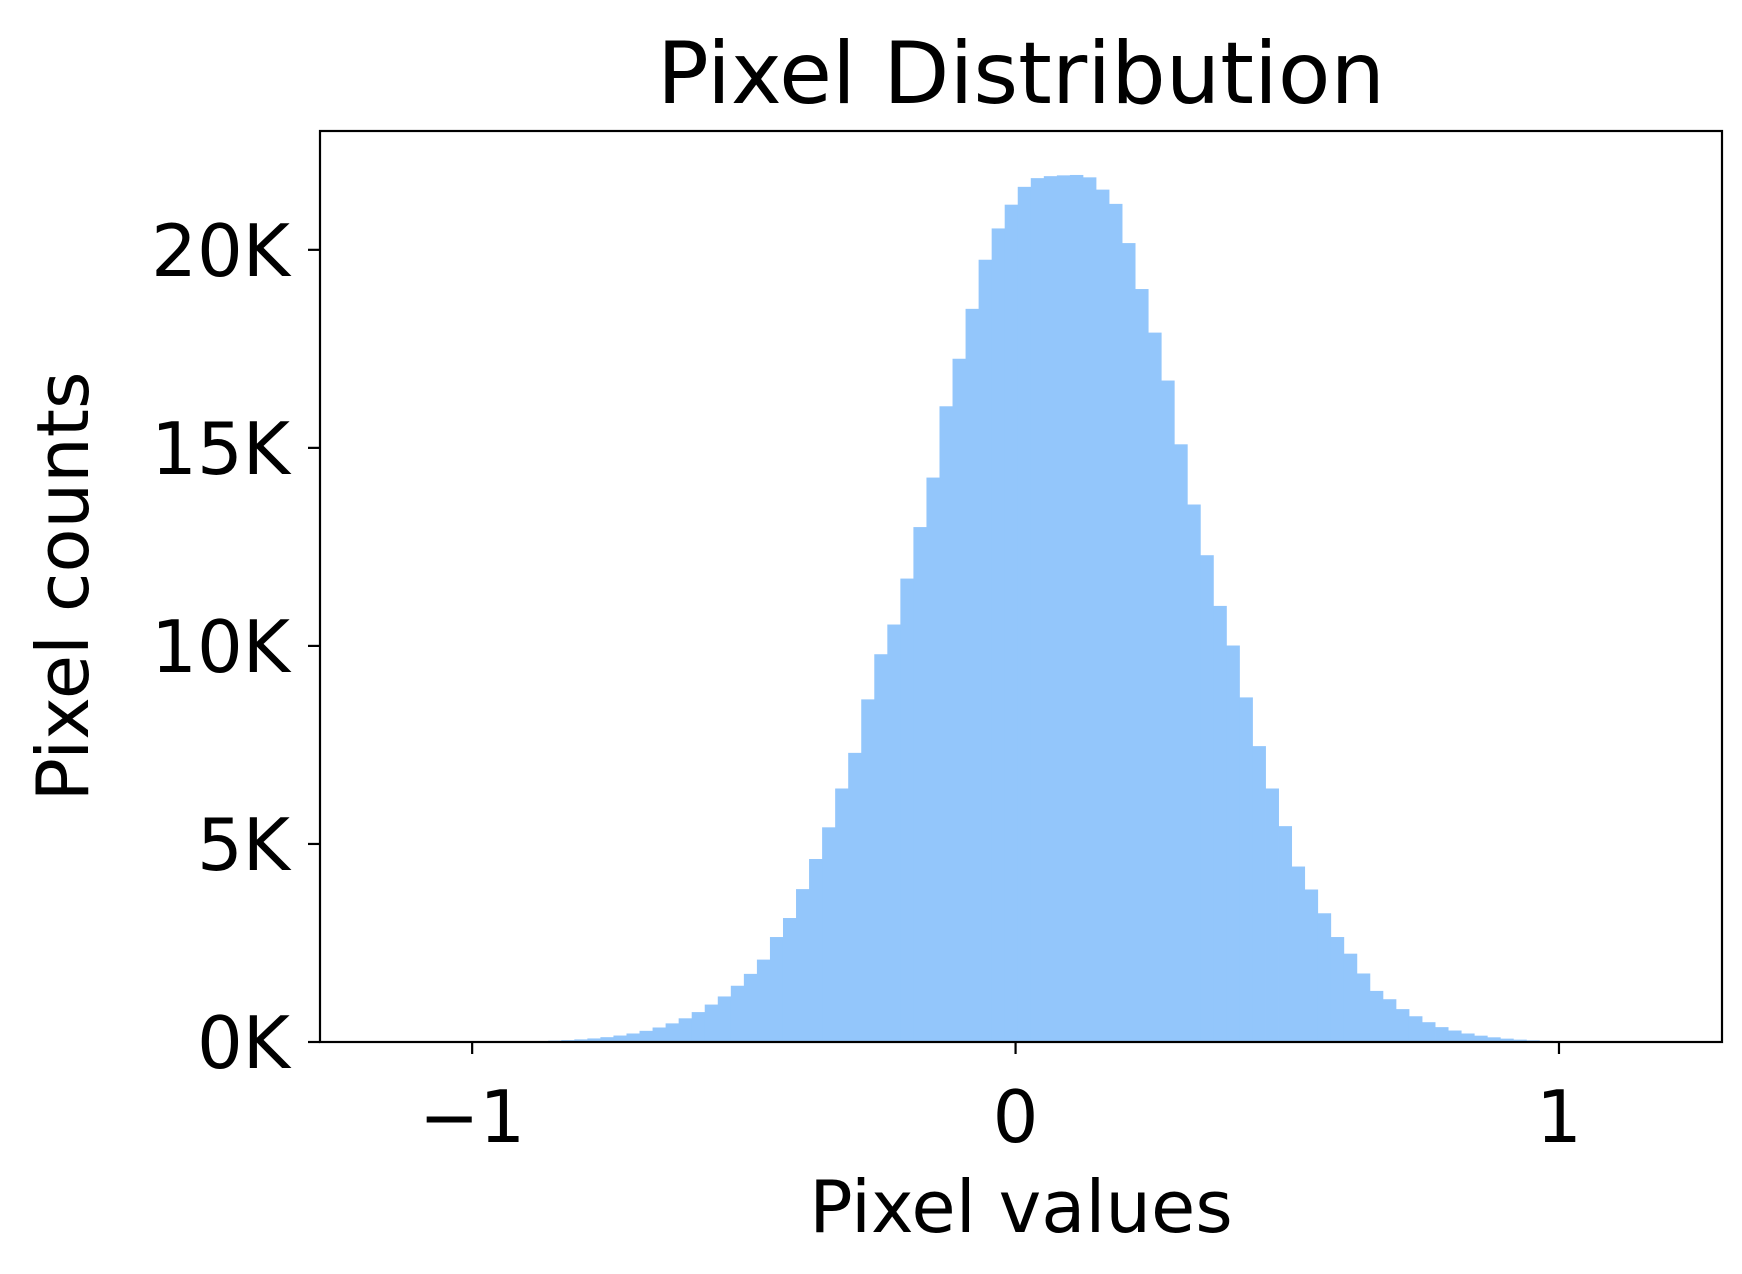 This screenshot has height=1274, width=1742. What do you see at coordinates (1021, 1207) in the screenshot?
I see `x-axis-label: Pixel values` at bounding box center [1021, 1207].